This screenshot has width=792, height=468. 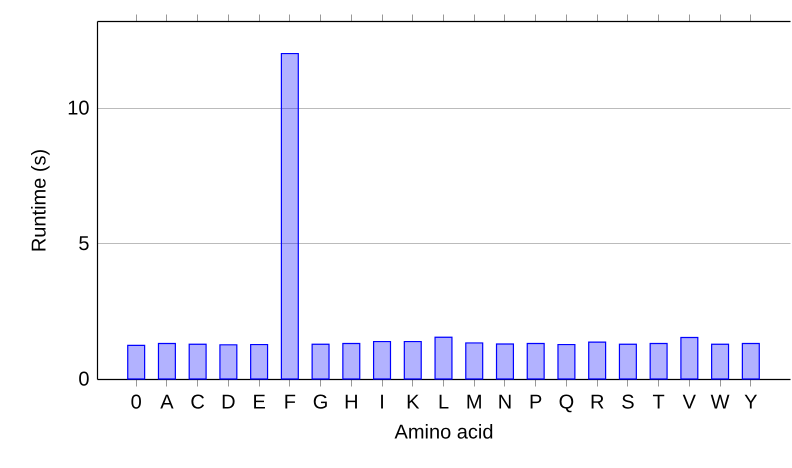 I want to click on x-tick-label: E, so click(x=259, y=403).